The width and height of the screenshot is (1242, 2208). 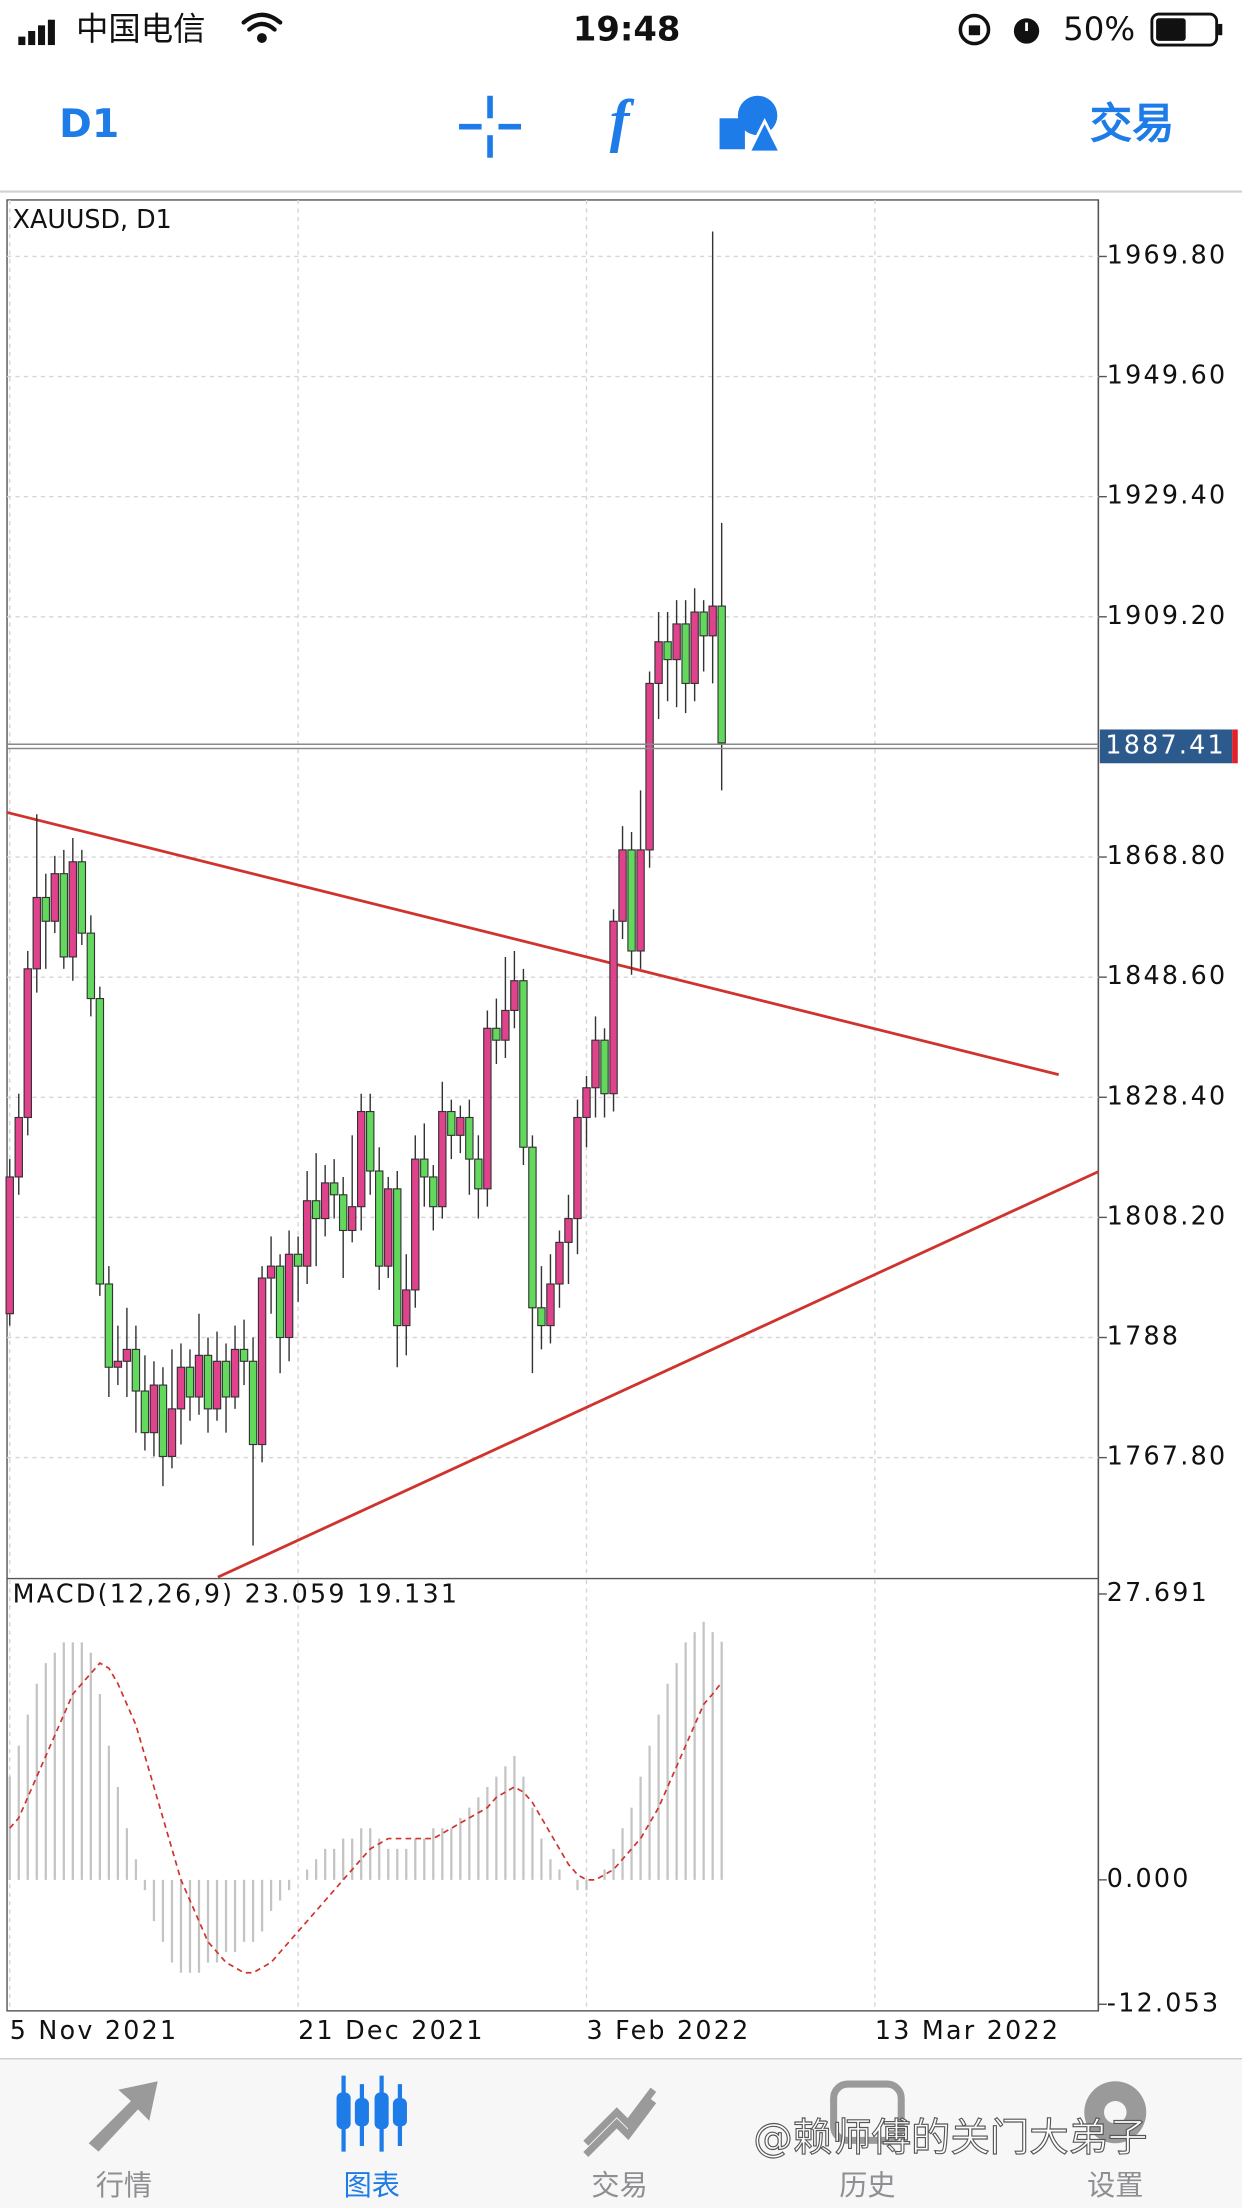 I want to click on trade-button: 交易, so click(x=1132, y=123).